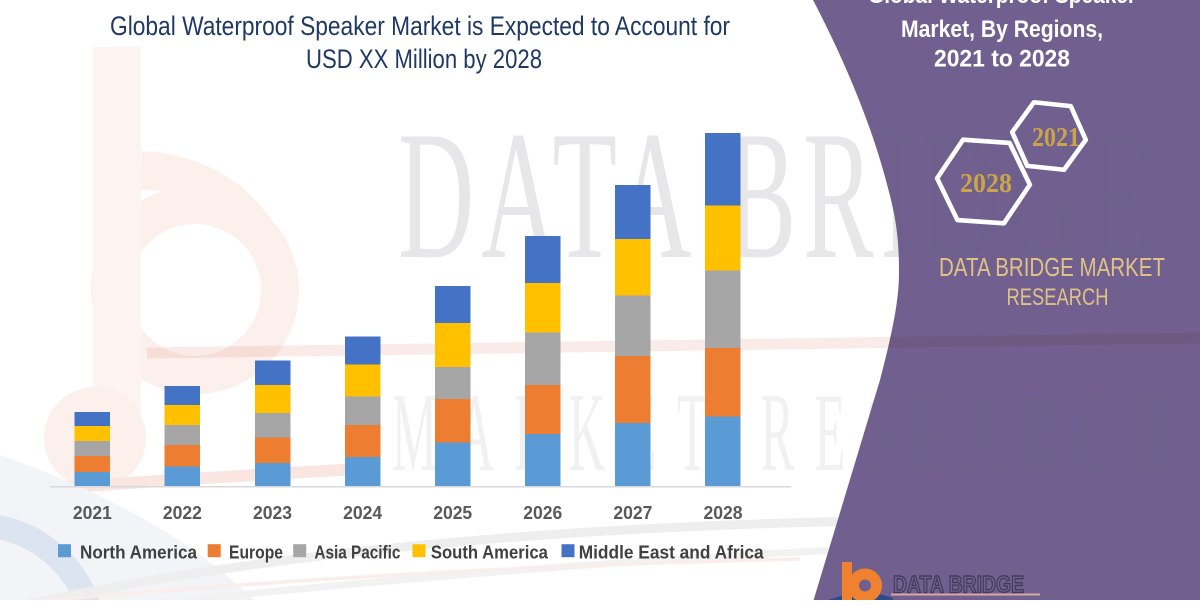  What do you see at coordinates (1002, 29) in the screenshot?
I see `svg-text: Market, By Regions,` at bounding box center [1002, 29].